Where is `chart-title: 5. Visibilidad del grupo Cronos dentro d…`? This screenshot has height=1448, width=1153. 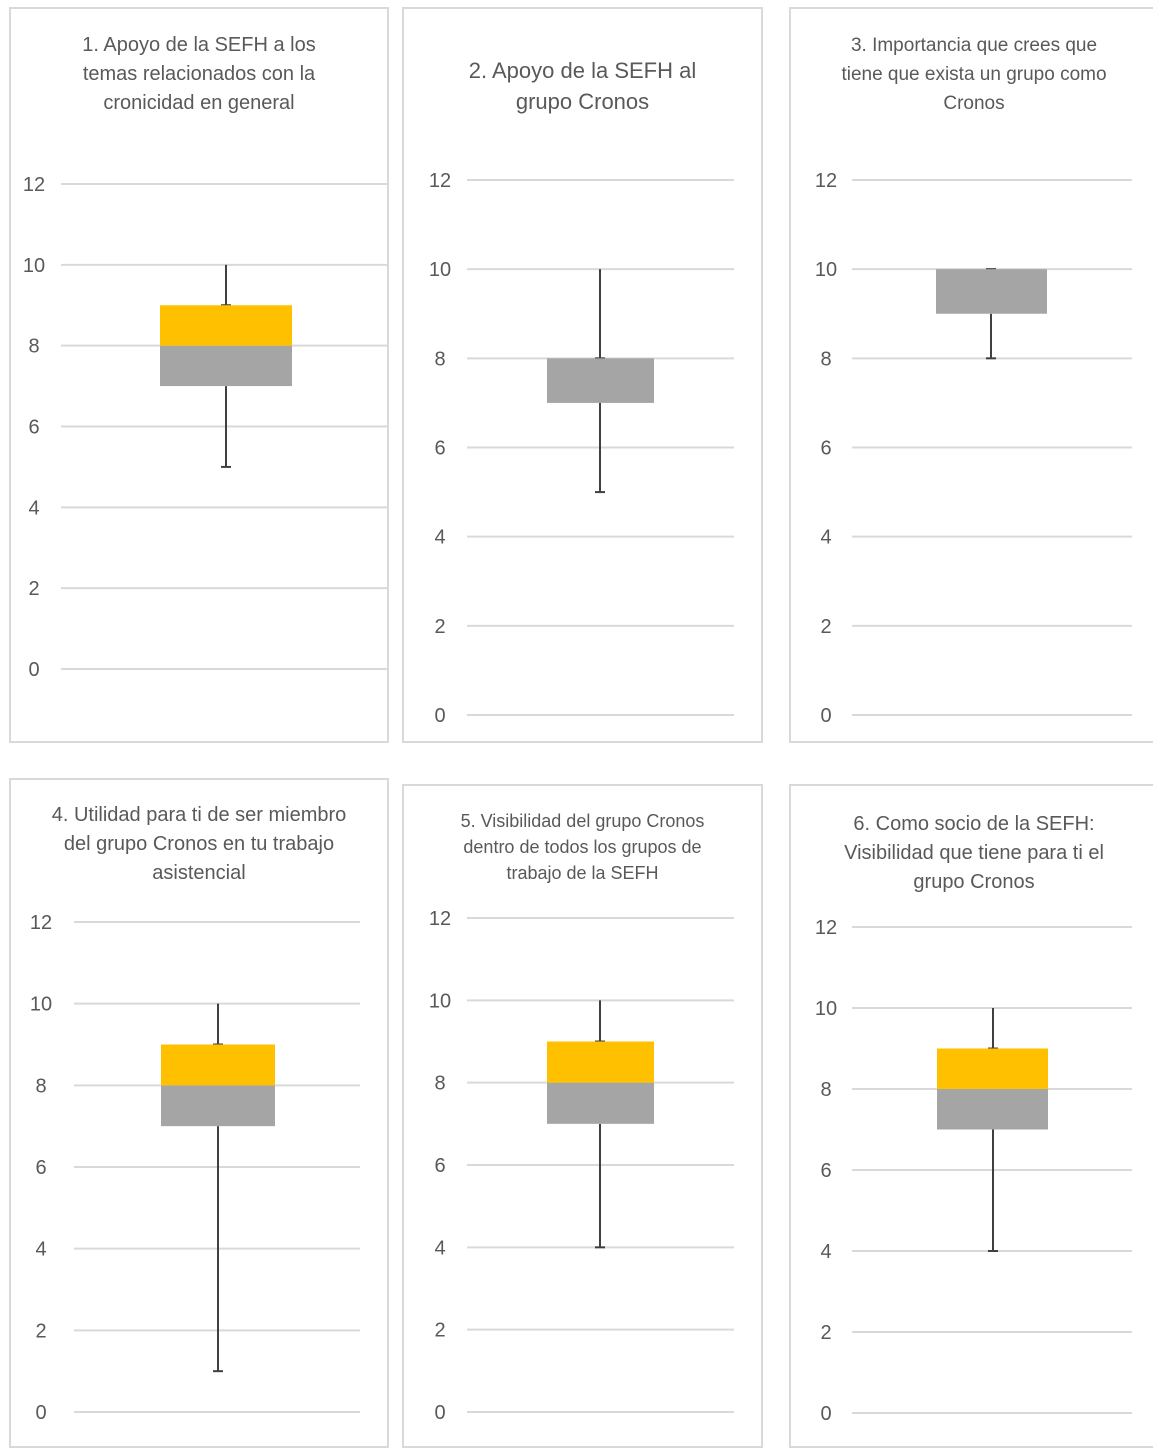
chart-title: 5. Visibilidad del grupo Cronos dentro d… is located at coordinates (582, 847).